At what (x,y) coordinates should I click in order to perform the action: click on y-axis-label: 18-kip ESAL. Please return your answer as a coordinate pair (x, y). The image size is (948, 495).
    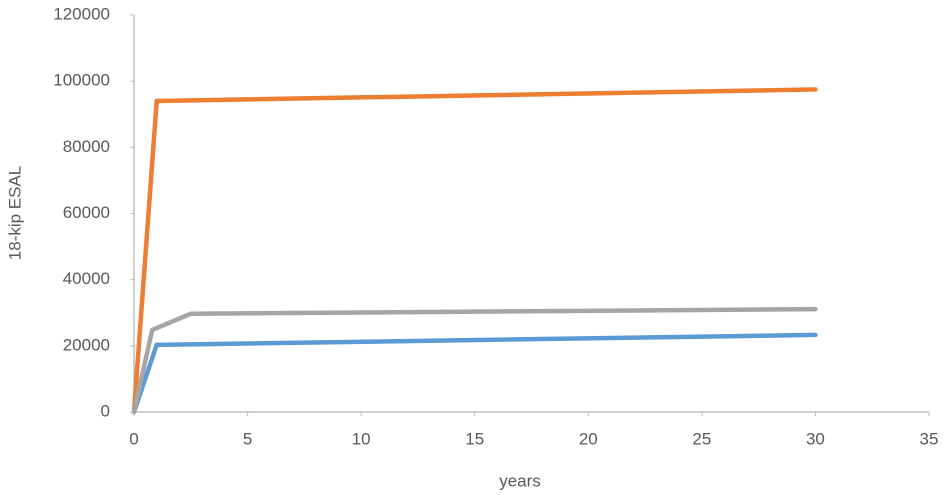
    Looking at the image, I should click on (14, 213).